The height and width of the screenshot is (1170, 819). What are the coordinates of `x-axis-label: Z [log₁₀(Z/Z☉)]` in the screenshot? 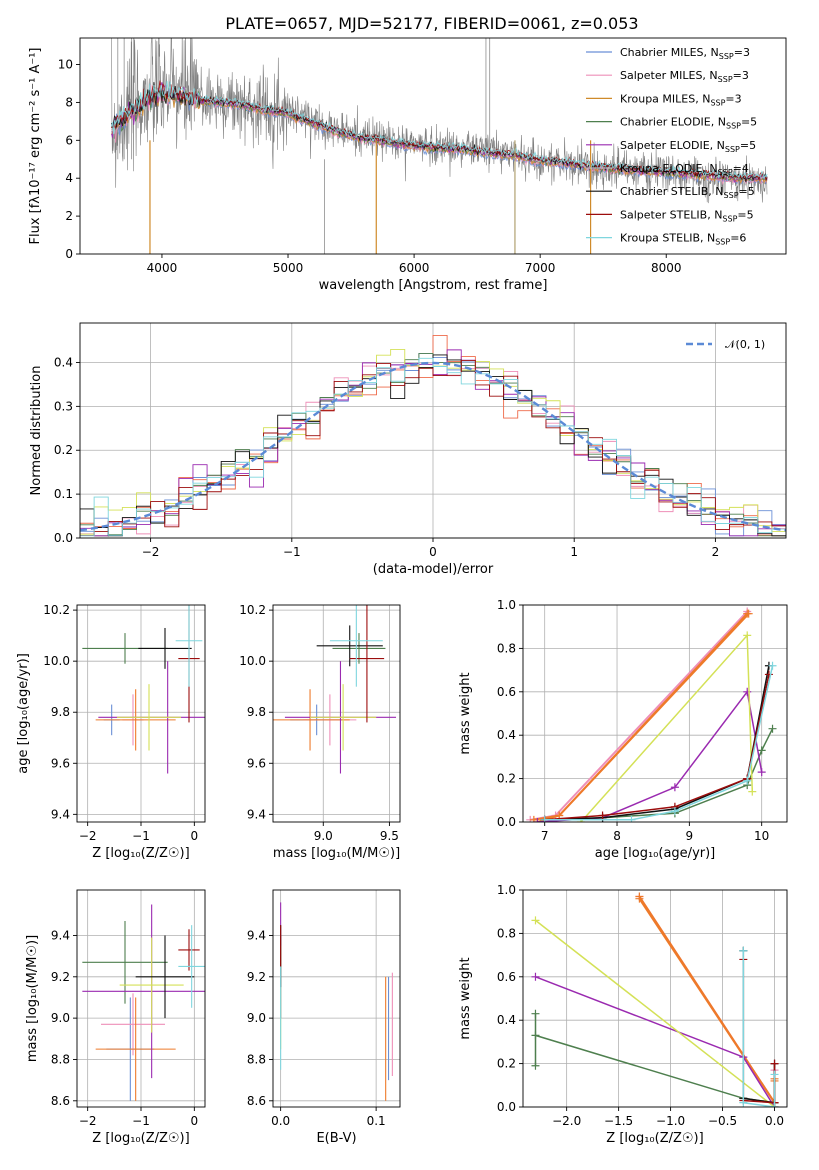 It's located at (140, 853).